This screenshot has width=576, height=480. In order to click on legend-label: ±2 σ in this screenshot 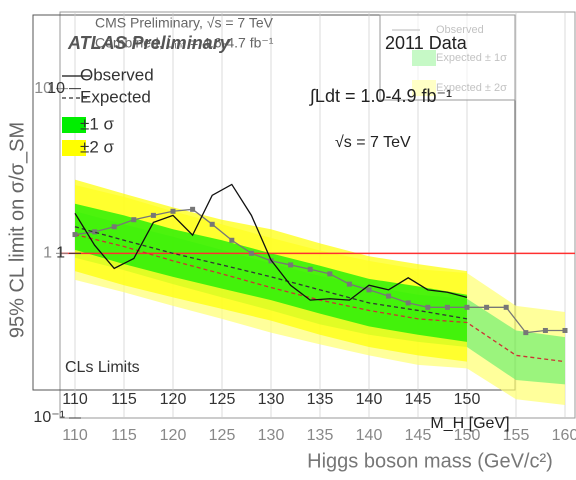, I will do `click(97, 146)`.